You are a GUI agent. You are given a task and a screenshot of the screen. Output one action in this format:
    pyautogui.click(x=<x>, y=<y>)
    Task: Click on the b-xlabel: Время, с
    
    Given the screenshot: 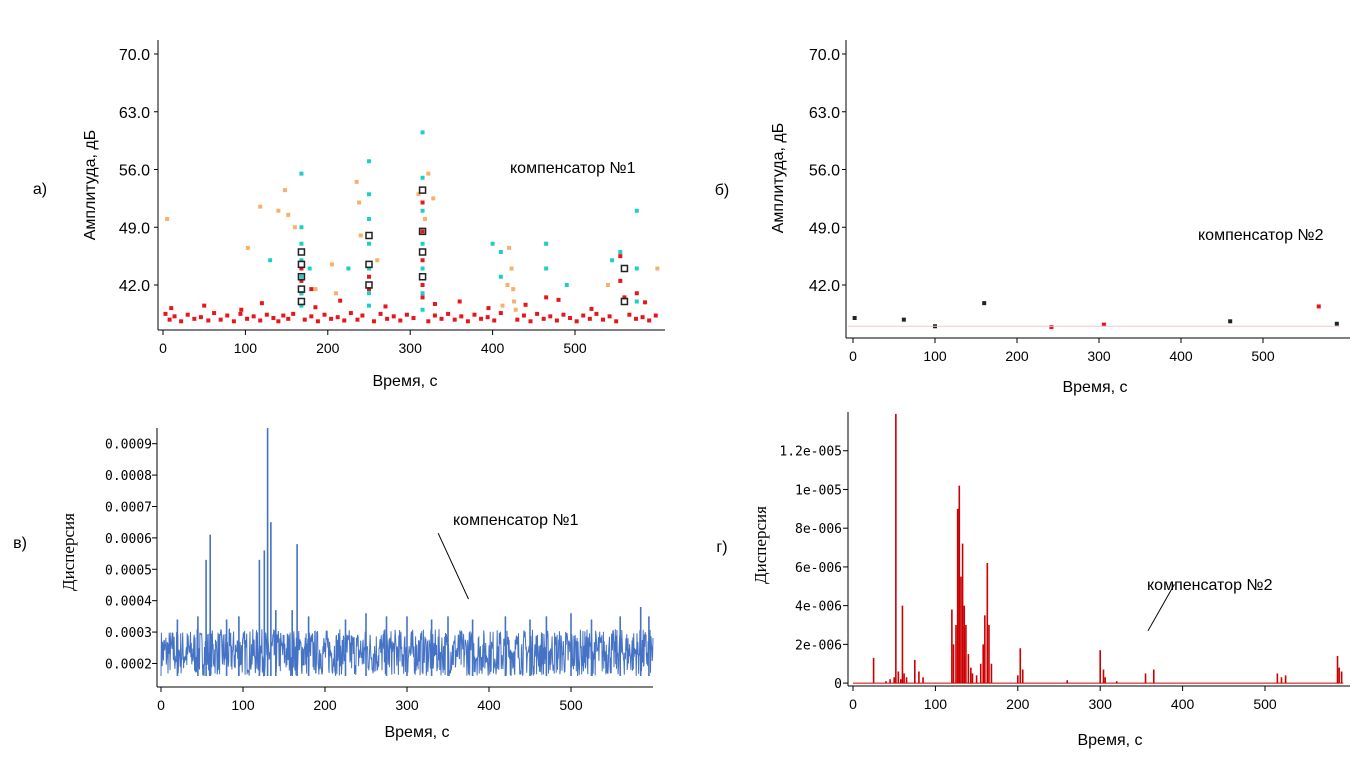 What is the action you would take?
    pyautogui.click(x=1094, y=387)
    